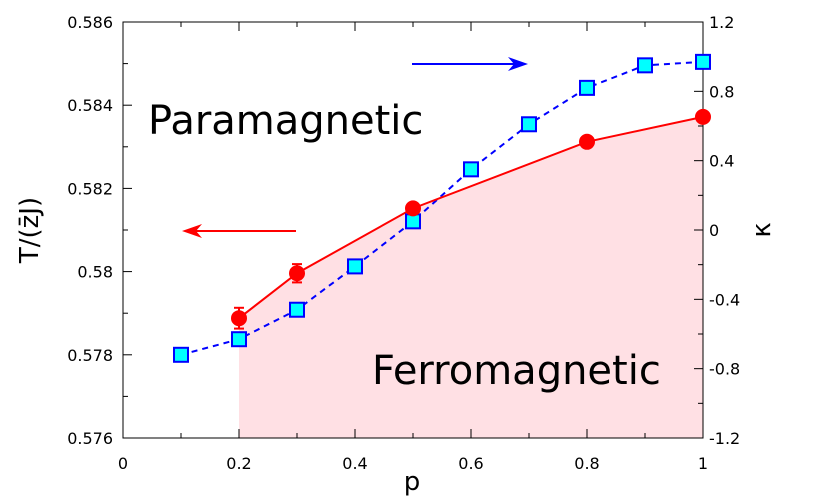  I want to click on y-left-tick-label: 0.58, so click(95, 272).